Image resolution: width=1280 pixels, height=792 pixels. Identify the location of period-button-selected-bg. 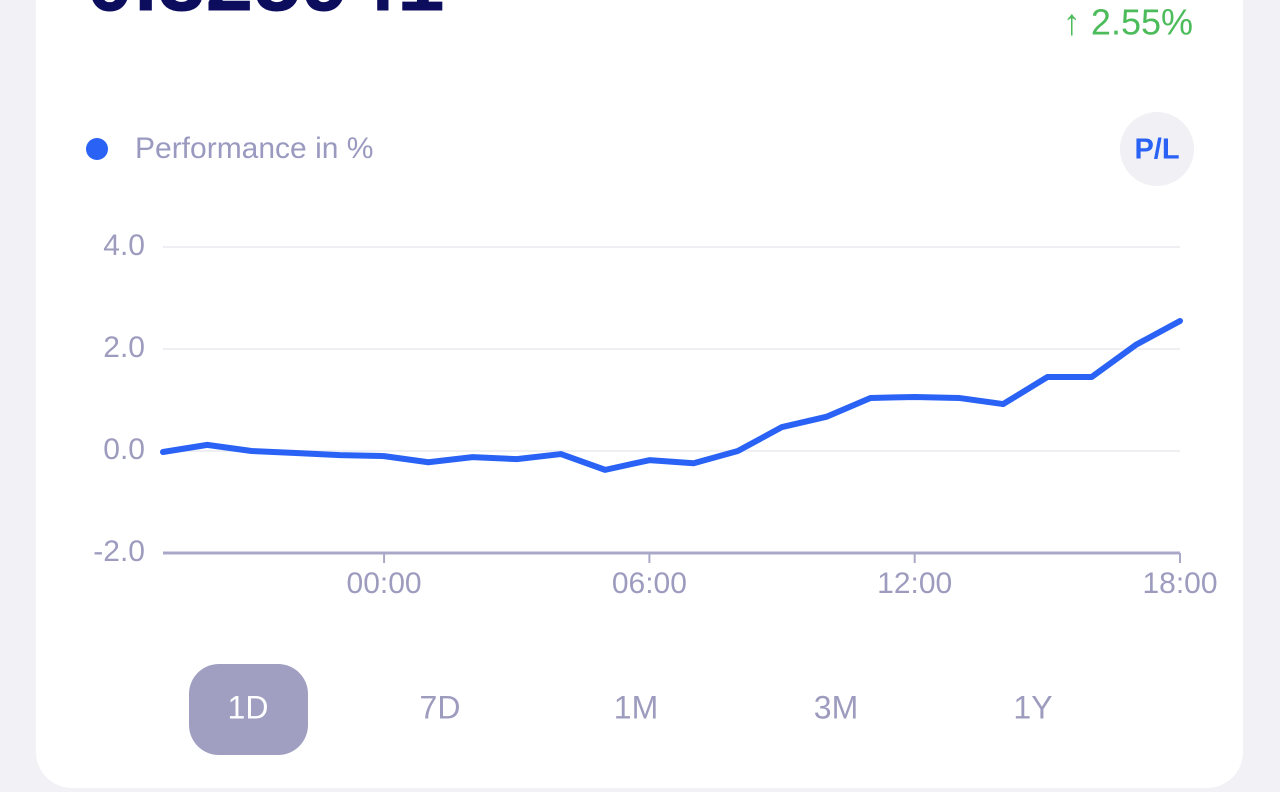
(248, 709).